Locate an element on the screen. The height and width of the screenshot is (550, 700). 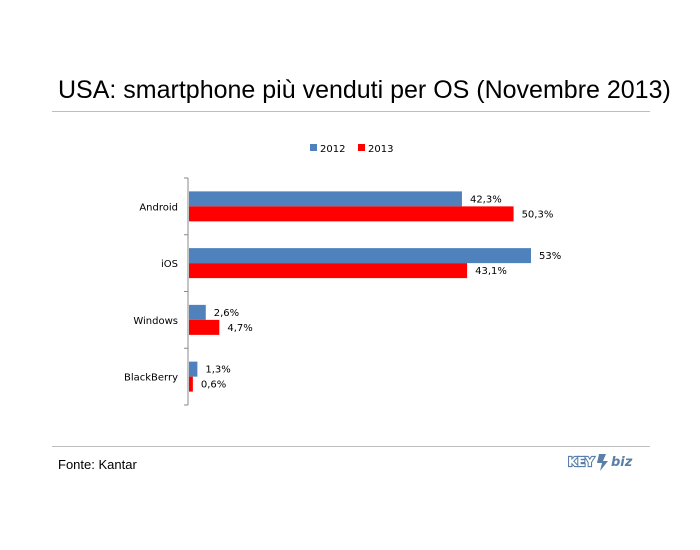
data-label-2012-windows: 2,6% is located at coordinates (226, 313).